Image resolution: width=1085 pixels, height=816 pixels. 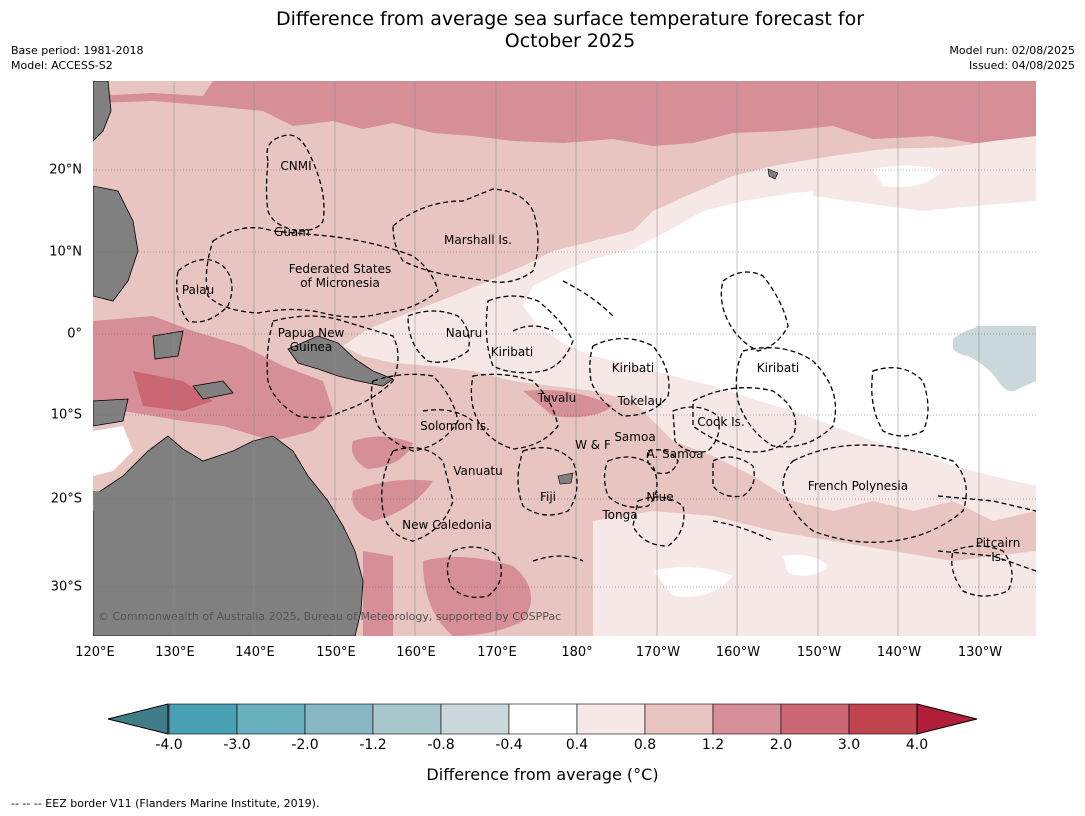 What do you see at coordinates (113, 451) in the screenshot?
I see `sst-white-west` at bounding box center [113, 451].